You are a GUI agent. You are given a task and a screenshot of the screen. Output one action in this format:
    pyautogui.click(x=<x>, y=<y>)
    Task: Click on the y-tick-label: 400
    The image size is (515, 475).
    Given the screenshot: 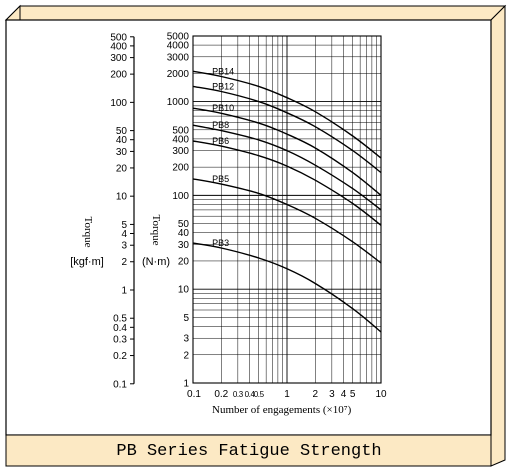 What is the action you would take?
    pyautogui.click(x=180, y=139)
    